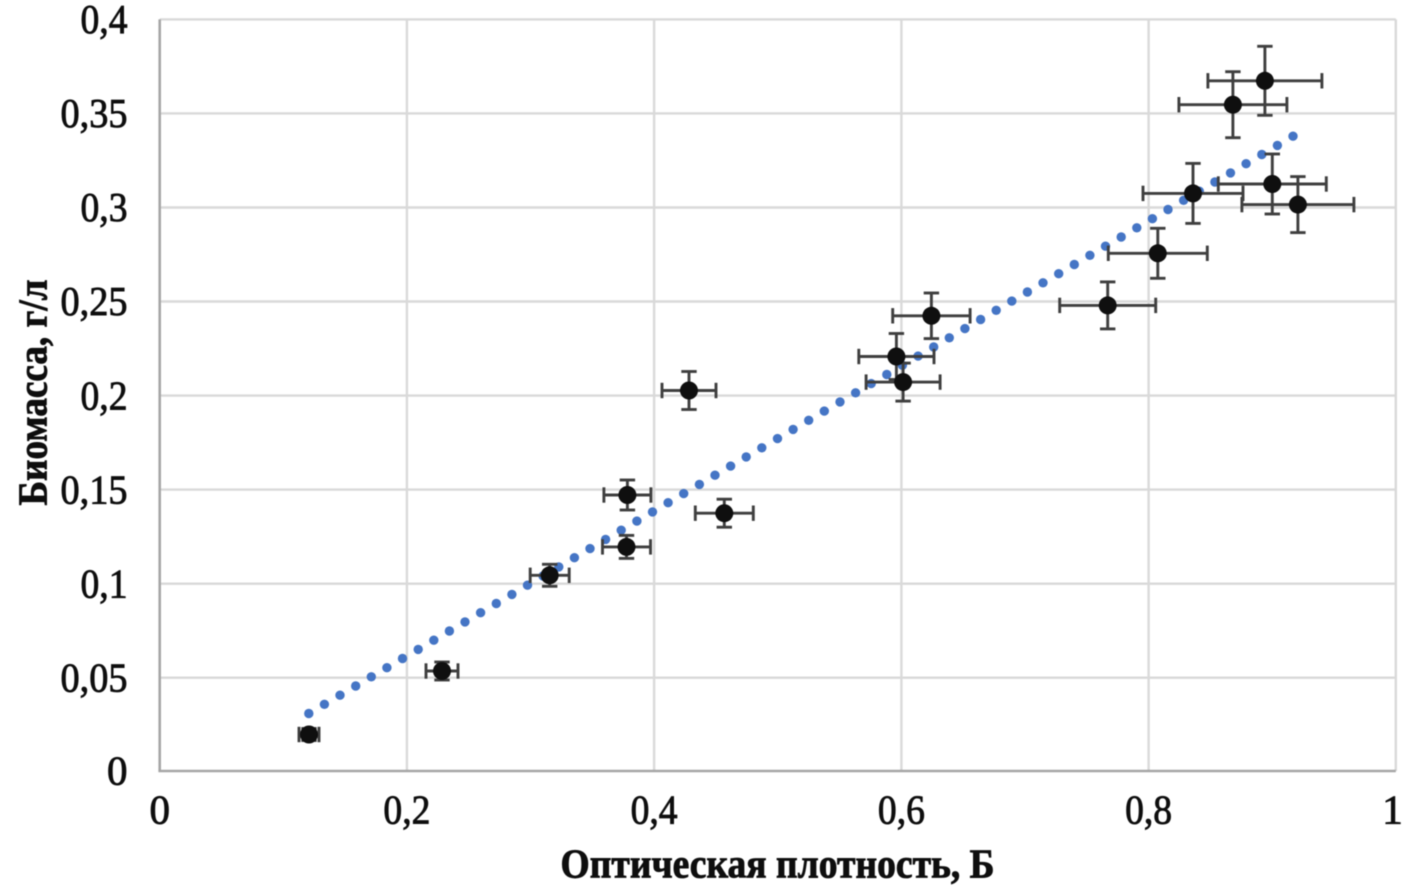 This screenshot has height=893, width=1417. I want to click on svg-text: Биомасса, г/л, so click(33, 393).